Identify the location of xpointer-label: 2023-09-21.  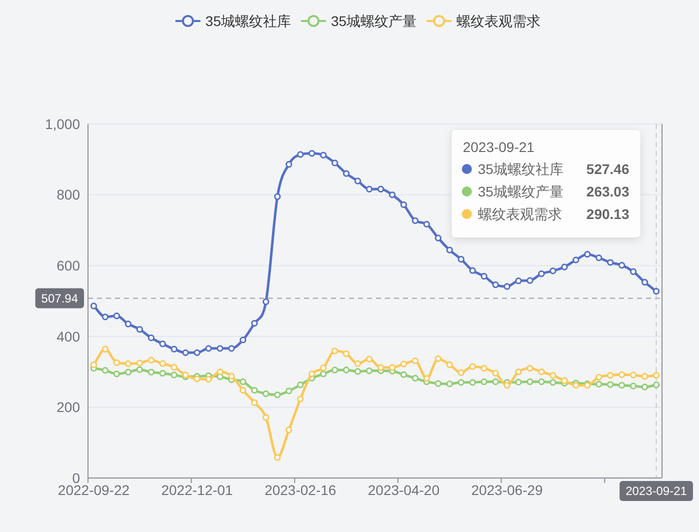
(656, 491).